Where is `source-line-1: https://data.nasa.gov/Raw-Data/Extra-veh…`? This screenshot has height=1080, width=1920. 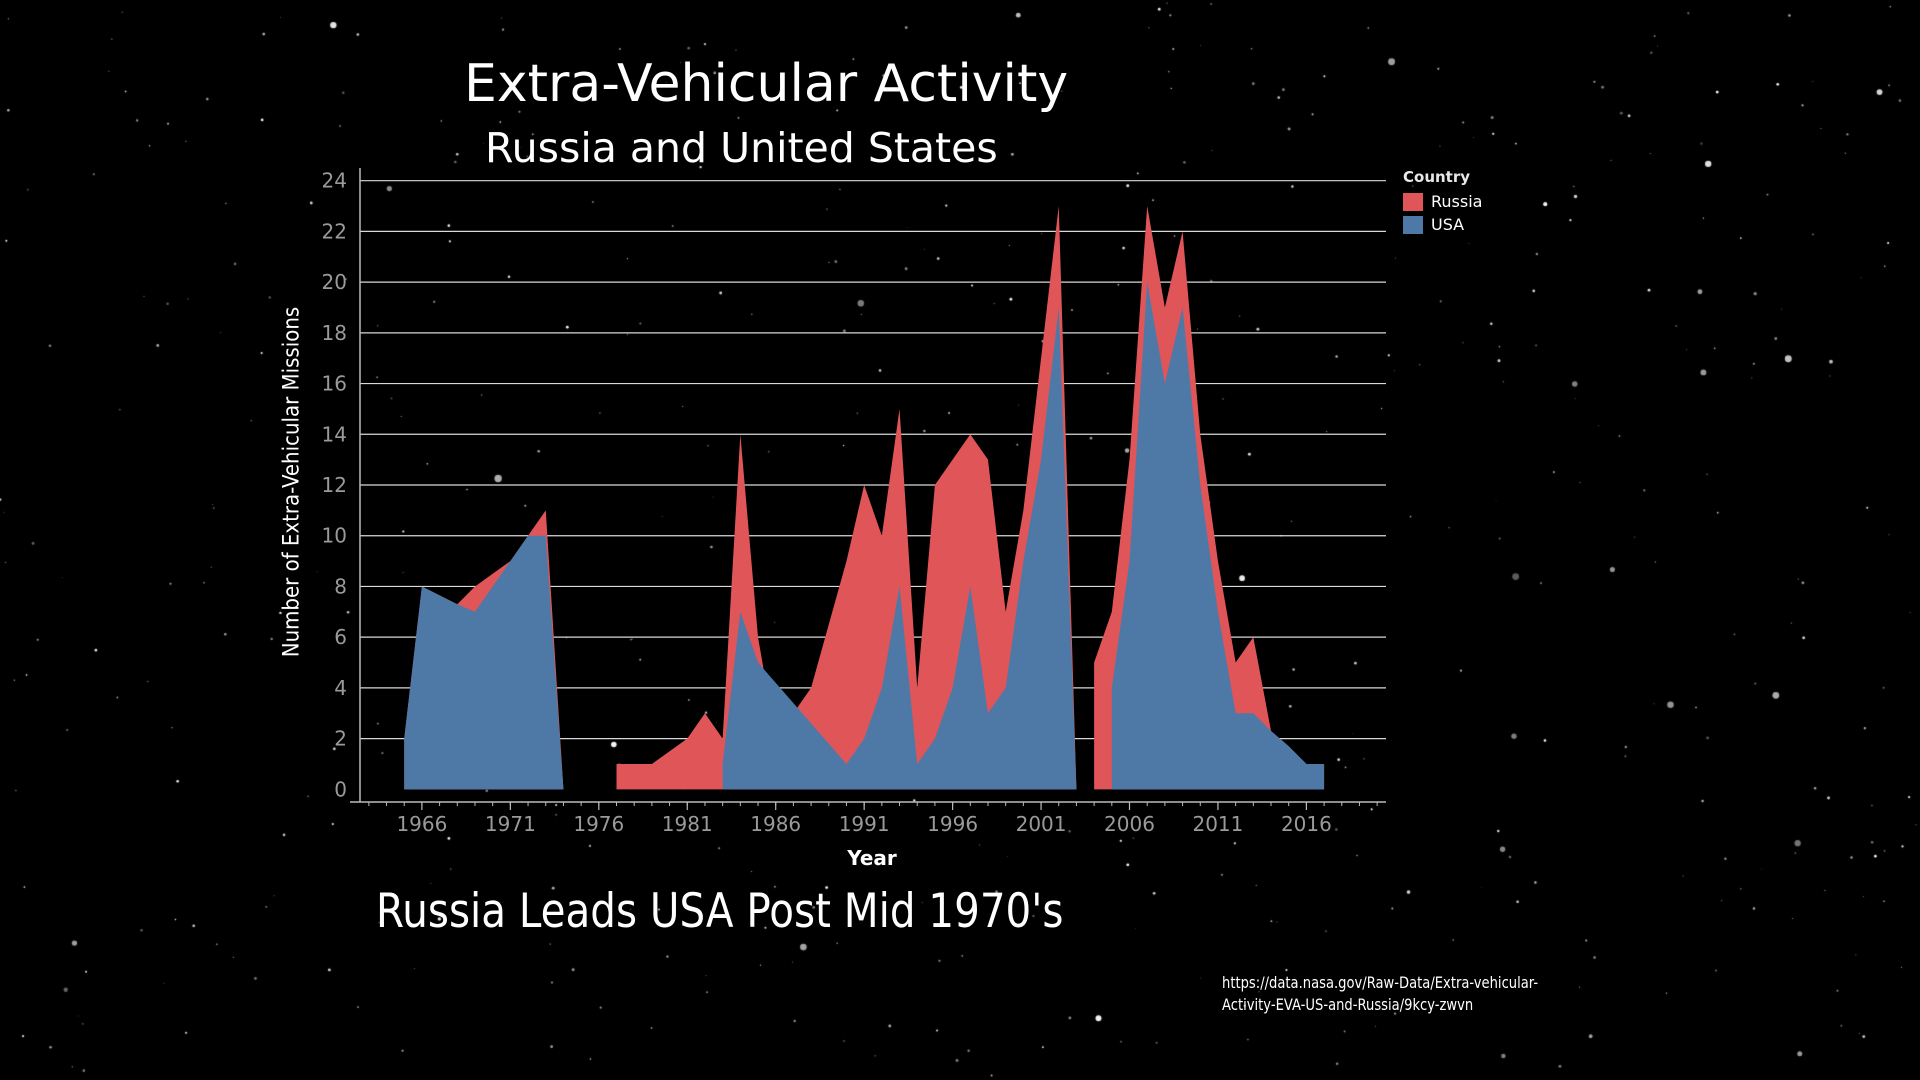
source-line-1: https://data.nasa.gov/Raw-Data/Extra-veh… is located at coordinates (1380, 982).